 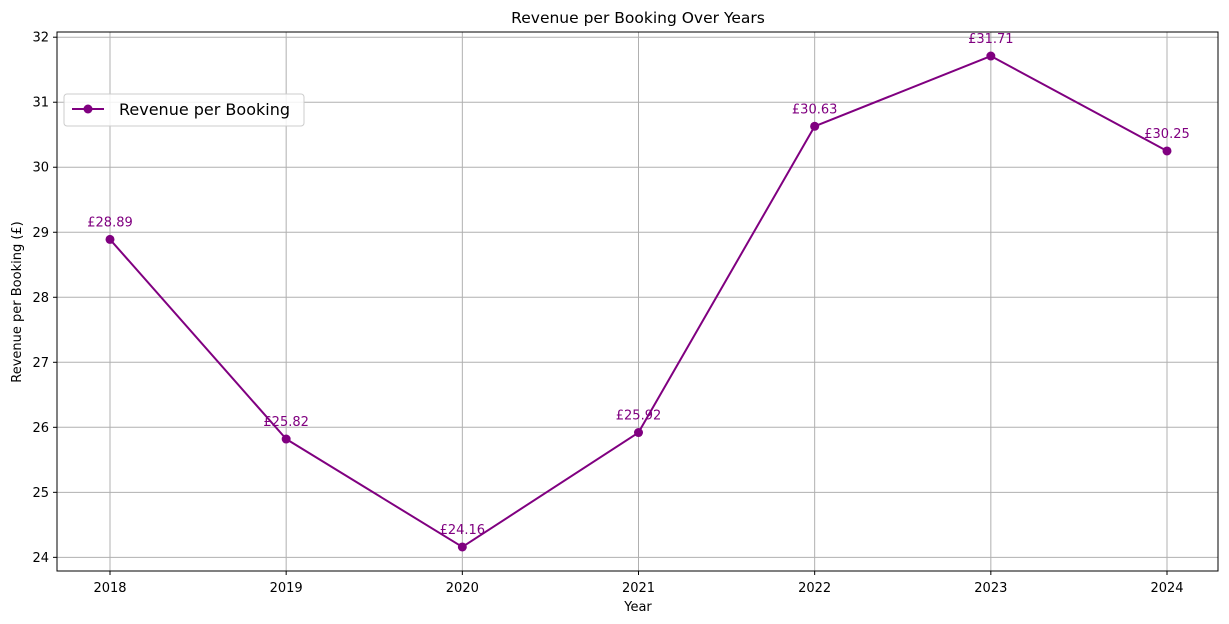 I want to click on chart-title: Revenue per Booking Over Years, so click(x=638, y=18).